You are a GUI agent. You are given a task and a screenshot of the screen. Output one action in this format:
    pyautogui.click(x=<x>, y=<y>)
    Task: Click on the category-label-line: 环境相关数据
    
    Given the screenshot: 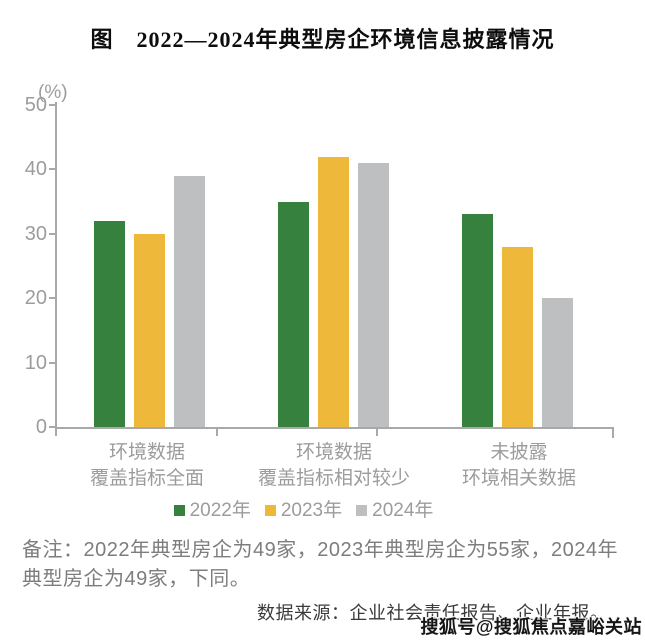 What is the action you would take?
    pyautogui.click(x=518, y=478)
    